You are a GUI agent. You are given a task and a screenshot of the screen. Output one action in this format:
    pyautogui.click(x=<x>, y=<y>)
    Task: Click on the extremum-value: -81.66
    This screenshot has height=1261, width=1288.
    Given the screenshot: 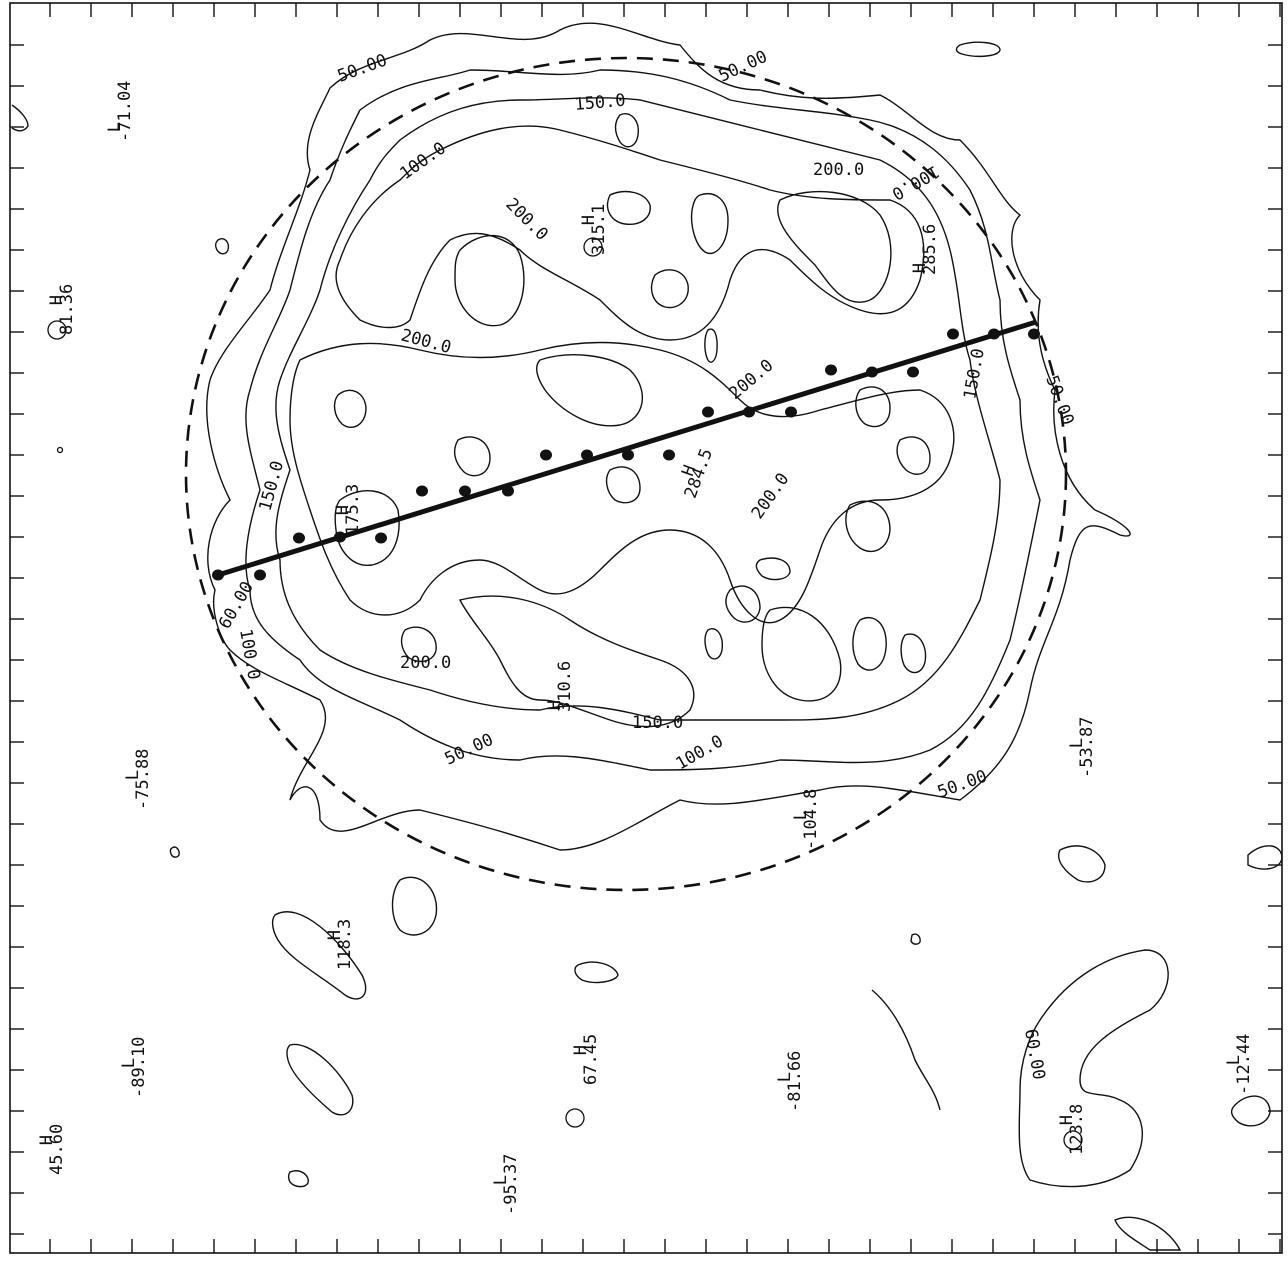 What is the action you would take?
    pyautogui.click(x=795, y=1081)
    